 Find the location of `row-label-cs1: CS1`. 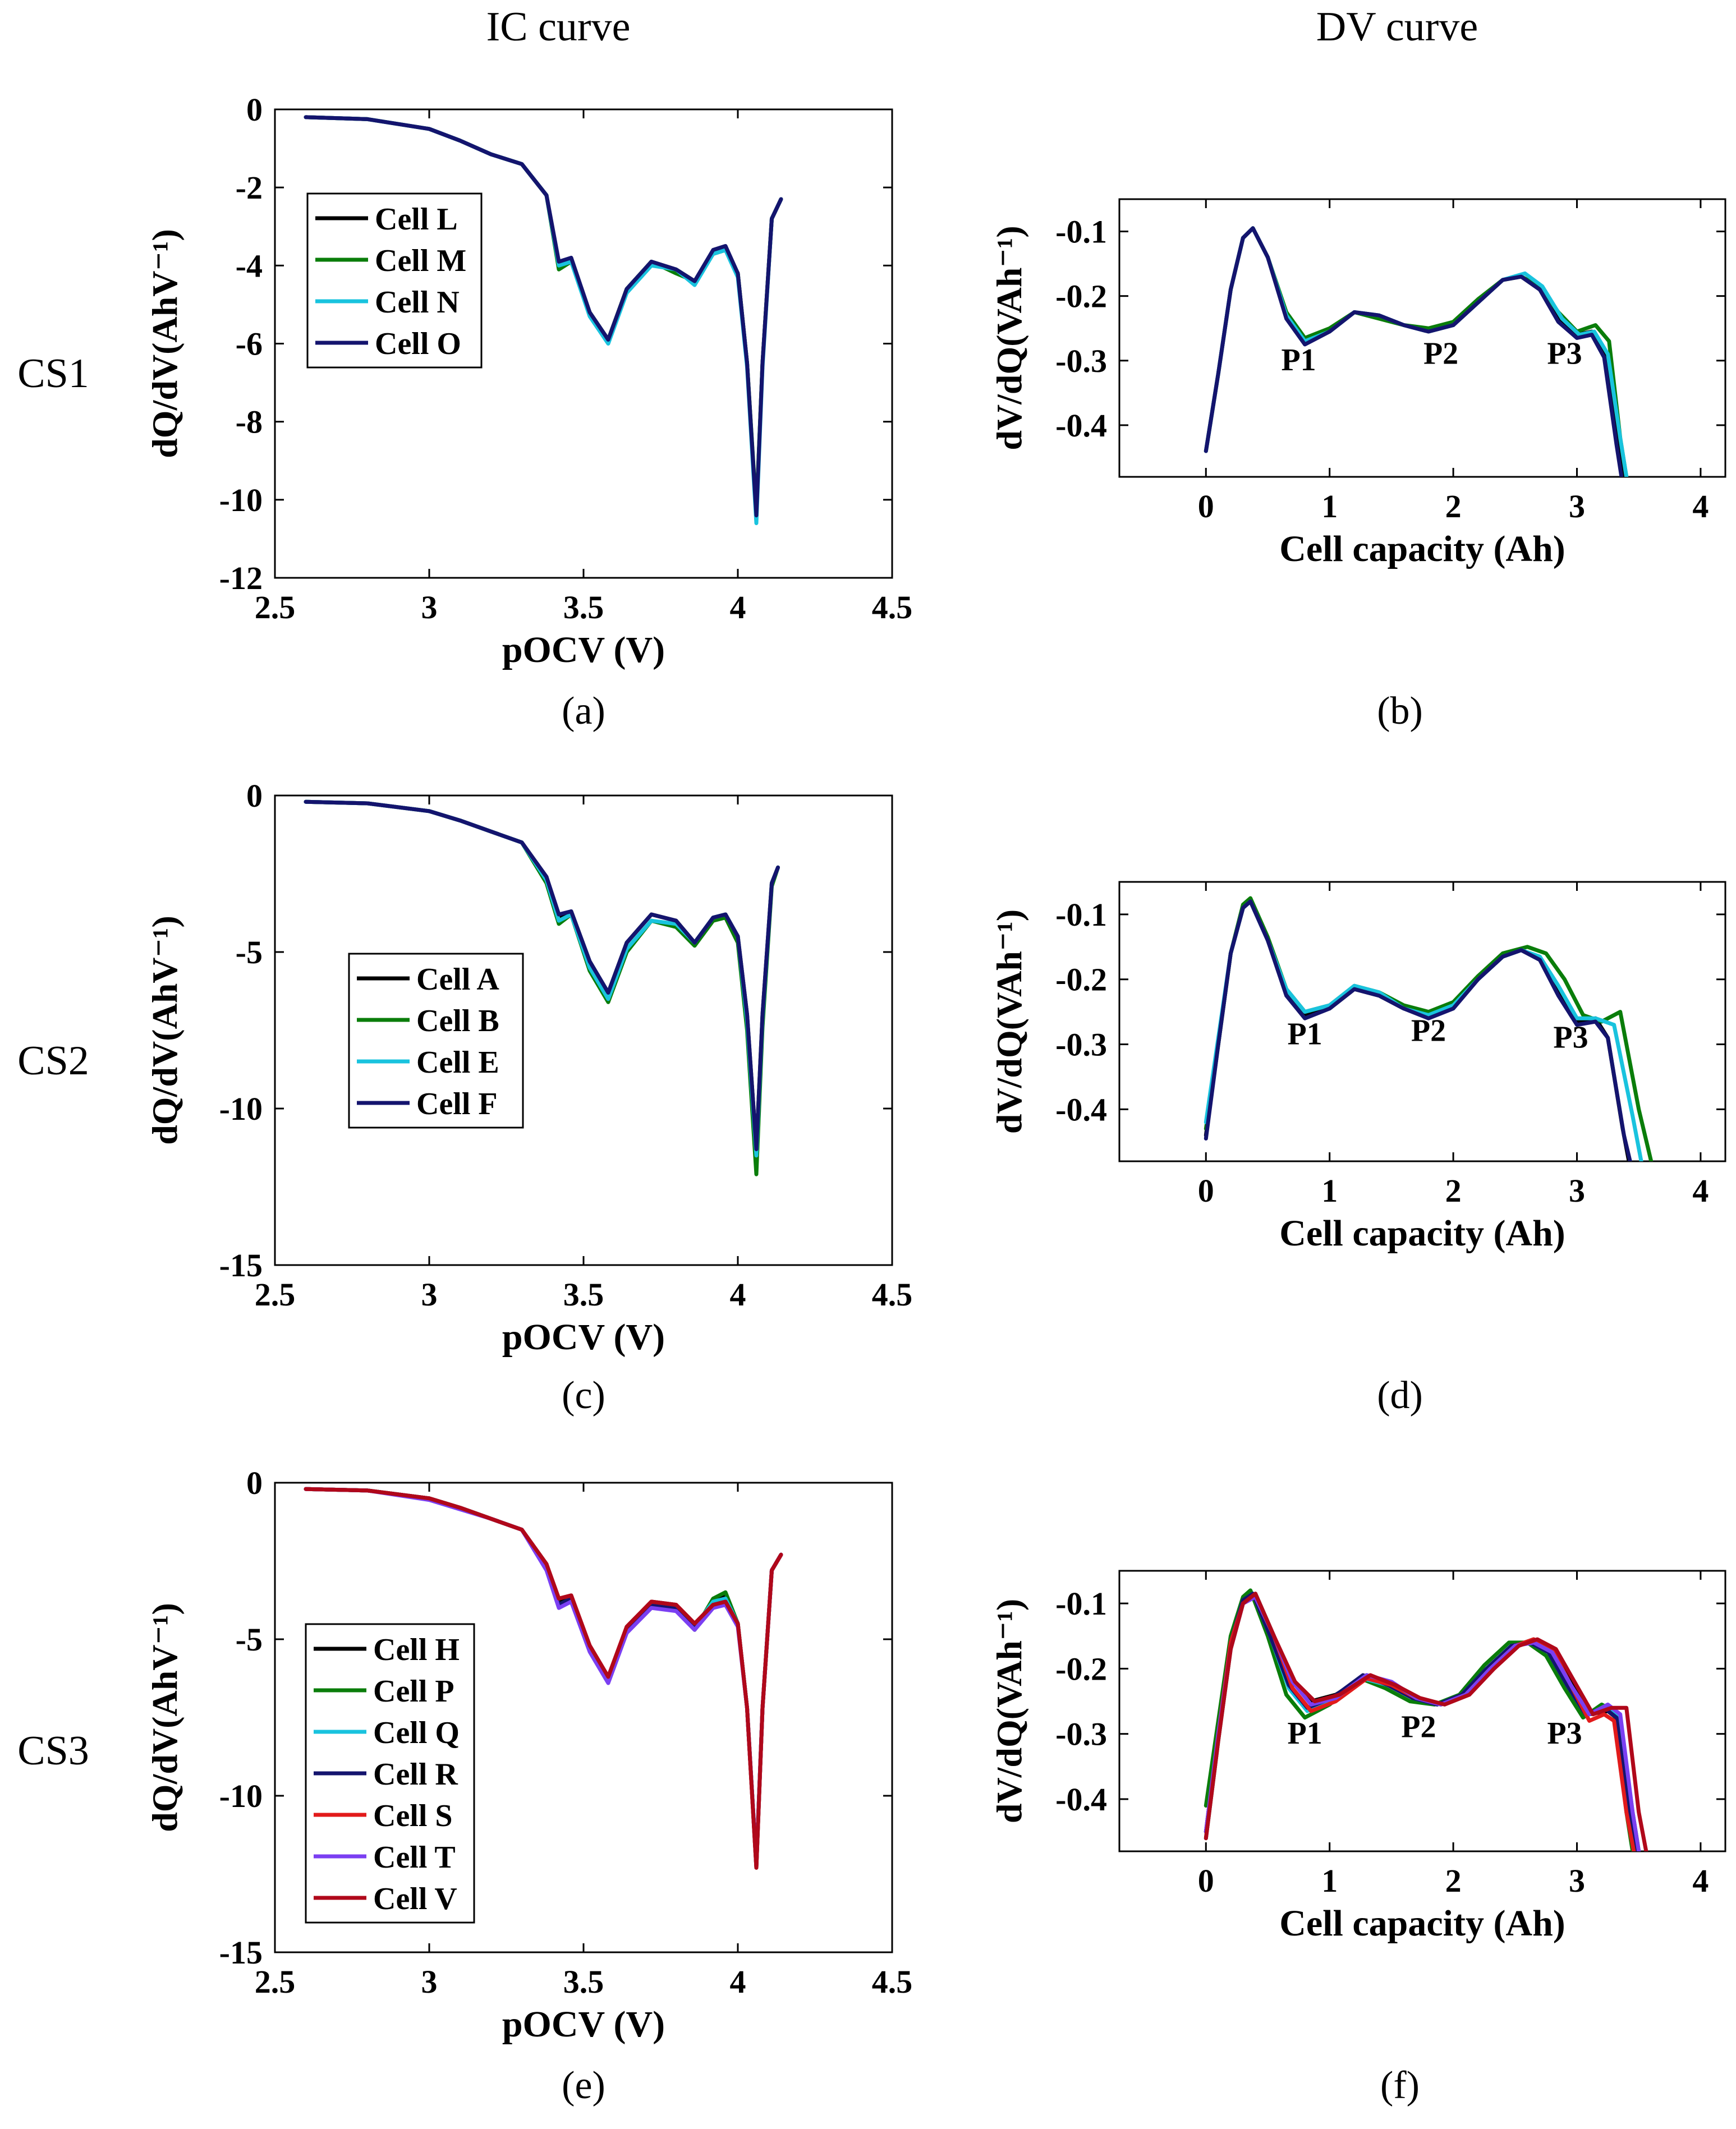

row-label-cs1: CS1 is located at coordinates (53, 374).